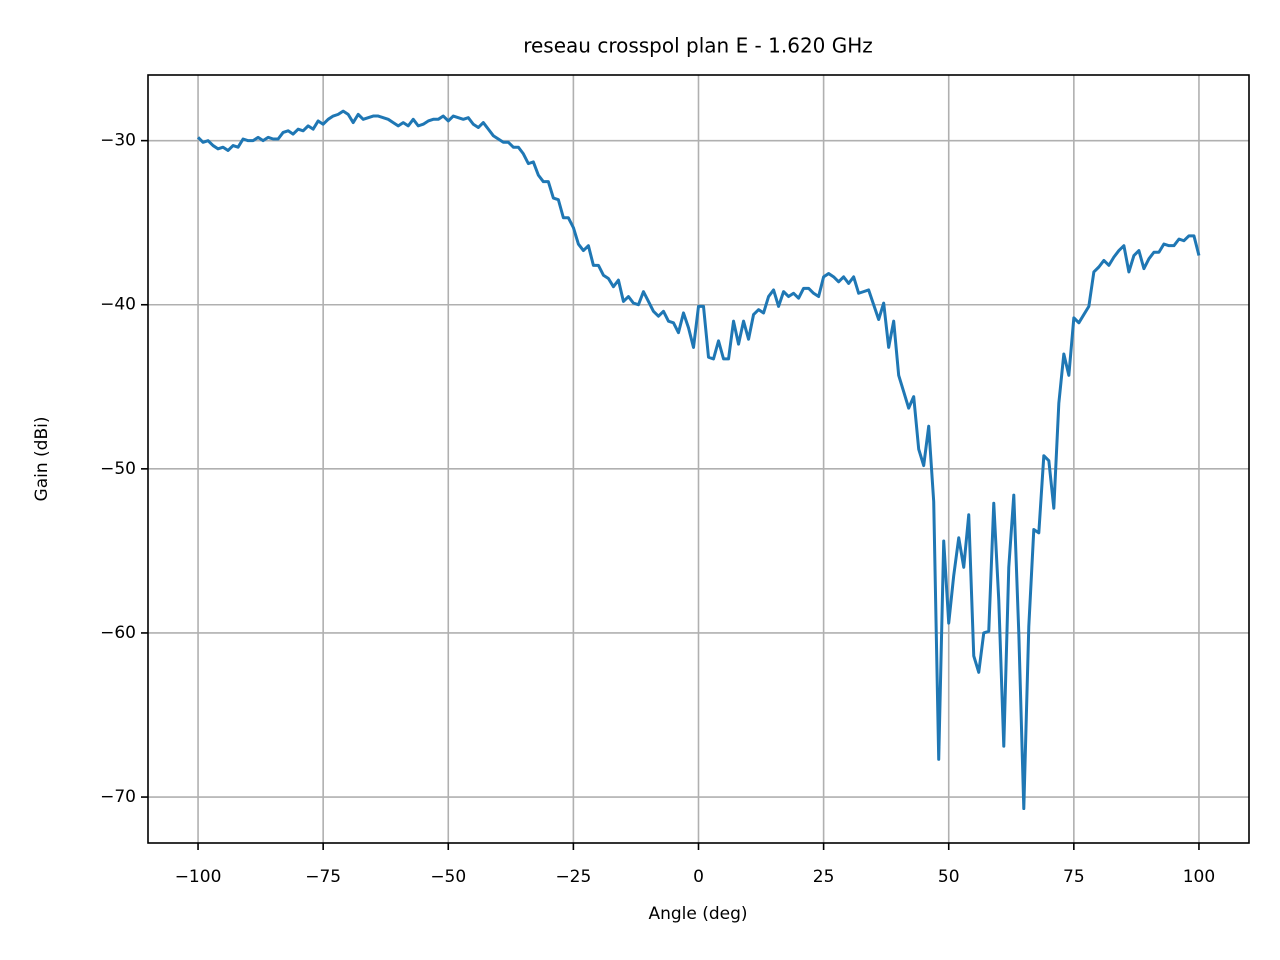 This screenshot has width=1280, height=960. Describe the element at coordinates (118, 469) in the screenshot. I see `y-tick-label: −50` at that location.